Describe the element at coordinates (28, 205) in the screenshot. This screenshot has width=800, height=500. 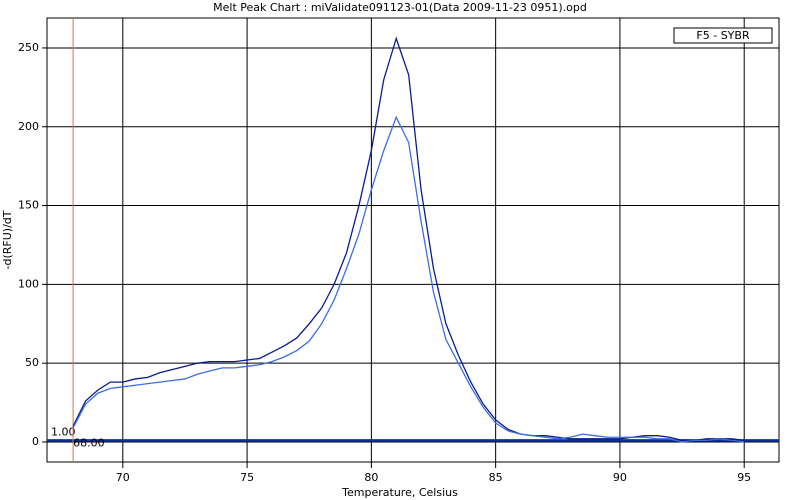
I see `y-tick-label: 150` at that location.